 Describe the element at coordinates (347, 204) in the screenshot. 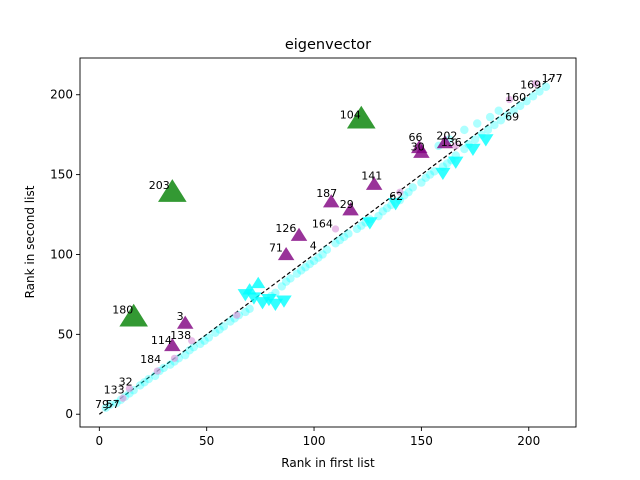

I see `point-annotation: 29` at that location.